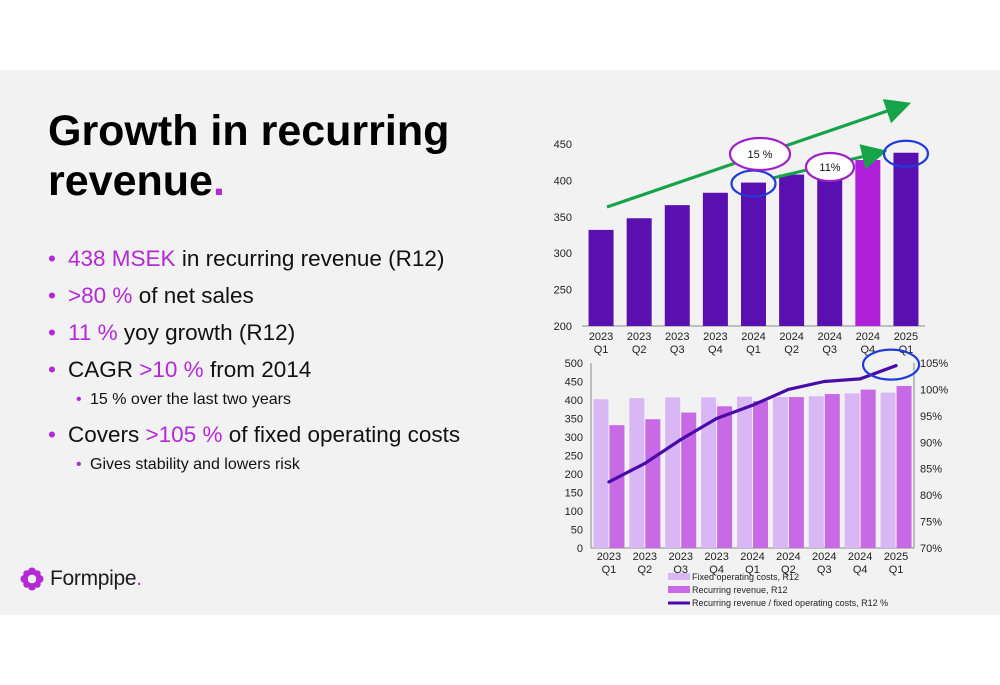  Describe the element at coordinates (32, 579) in the screenshot. I see `formpipe-flower-icon` at that location.